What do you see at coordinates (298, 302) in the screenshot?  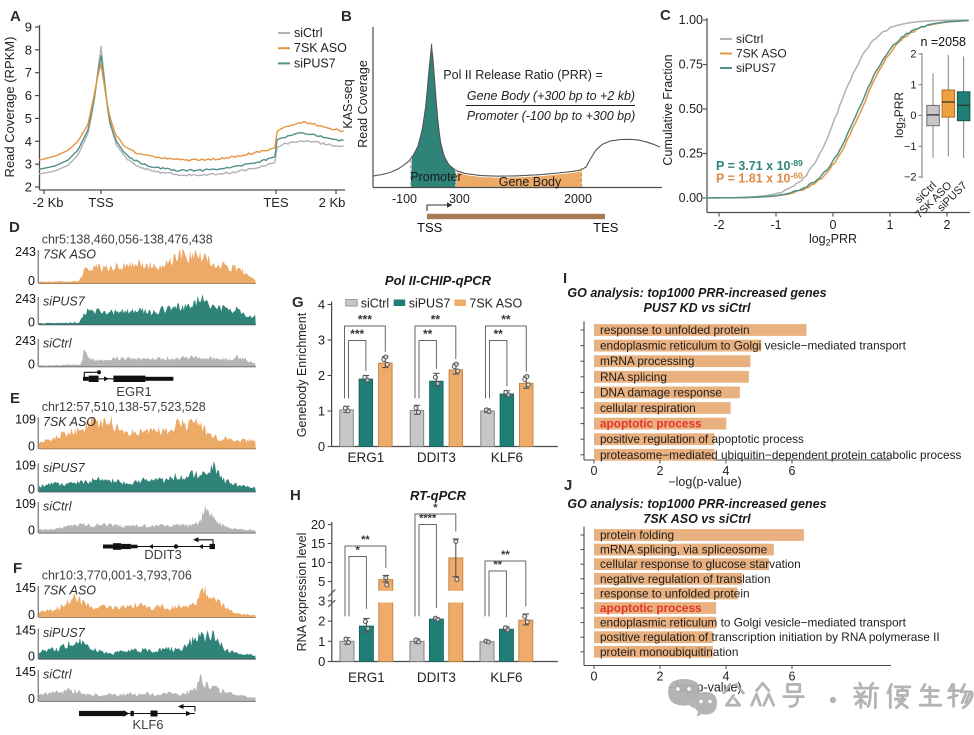 I see `svg-text: G` at bounding box center [298, 302].